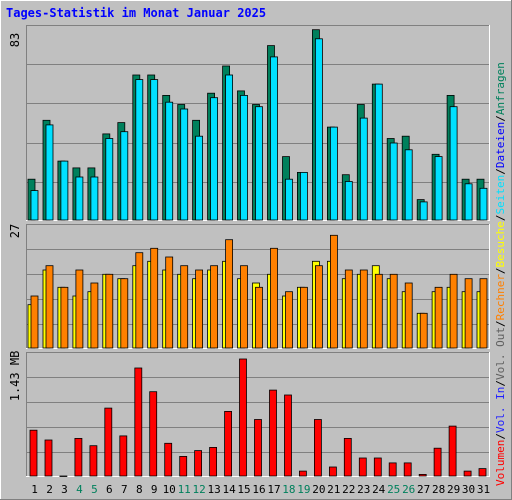  I want to click on x-tick-label-day-24: 24, so click(379, 489).